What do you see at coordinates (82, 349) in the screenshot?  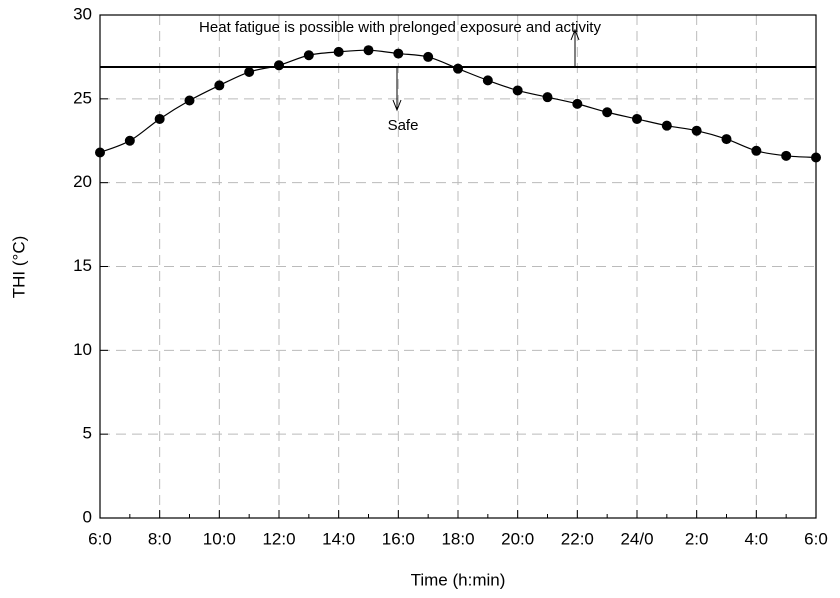 I see `y-tick-label: 10` at bounding box center [82, 349].